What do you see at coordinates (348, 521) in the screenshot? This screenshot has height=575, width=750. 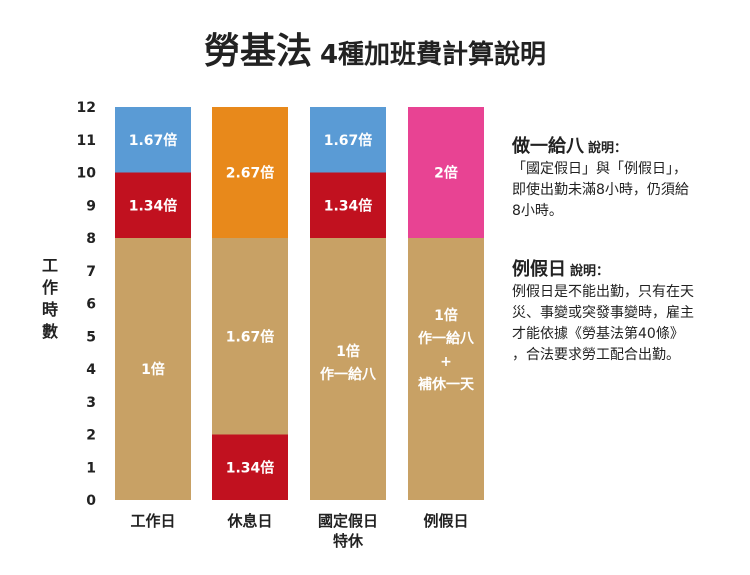 I see `x-category-label: 國定假日` at bounding box center [348, 521].